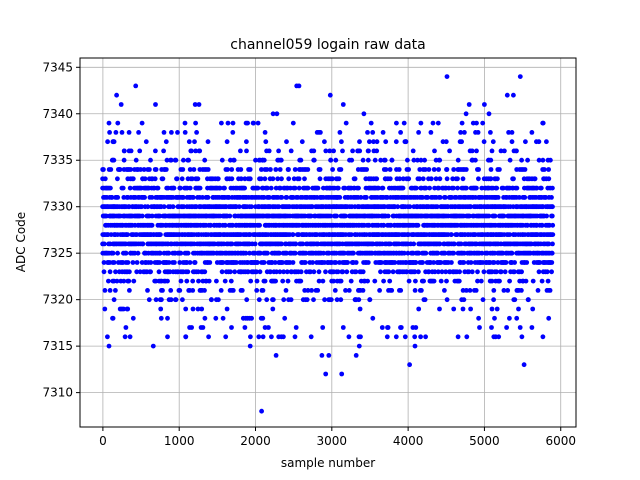 The height and width of the screenshot is (480, 640). What do you see at coordinates (179, 441) in the screenshot?
I see `x-tick-label: 1000` at bounding box center [179, 441].